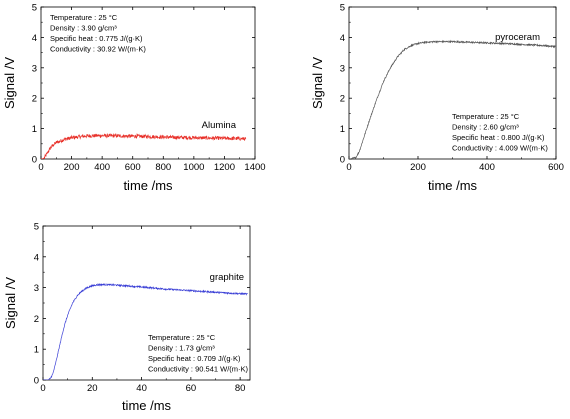 Image resolution: width=570 pixels, height=419 pixels. Describe the element at coordinates (254, 167) in the screenshot. I see `x-tick-label: 1400` at that location.